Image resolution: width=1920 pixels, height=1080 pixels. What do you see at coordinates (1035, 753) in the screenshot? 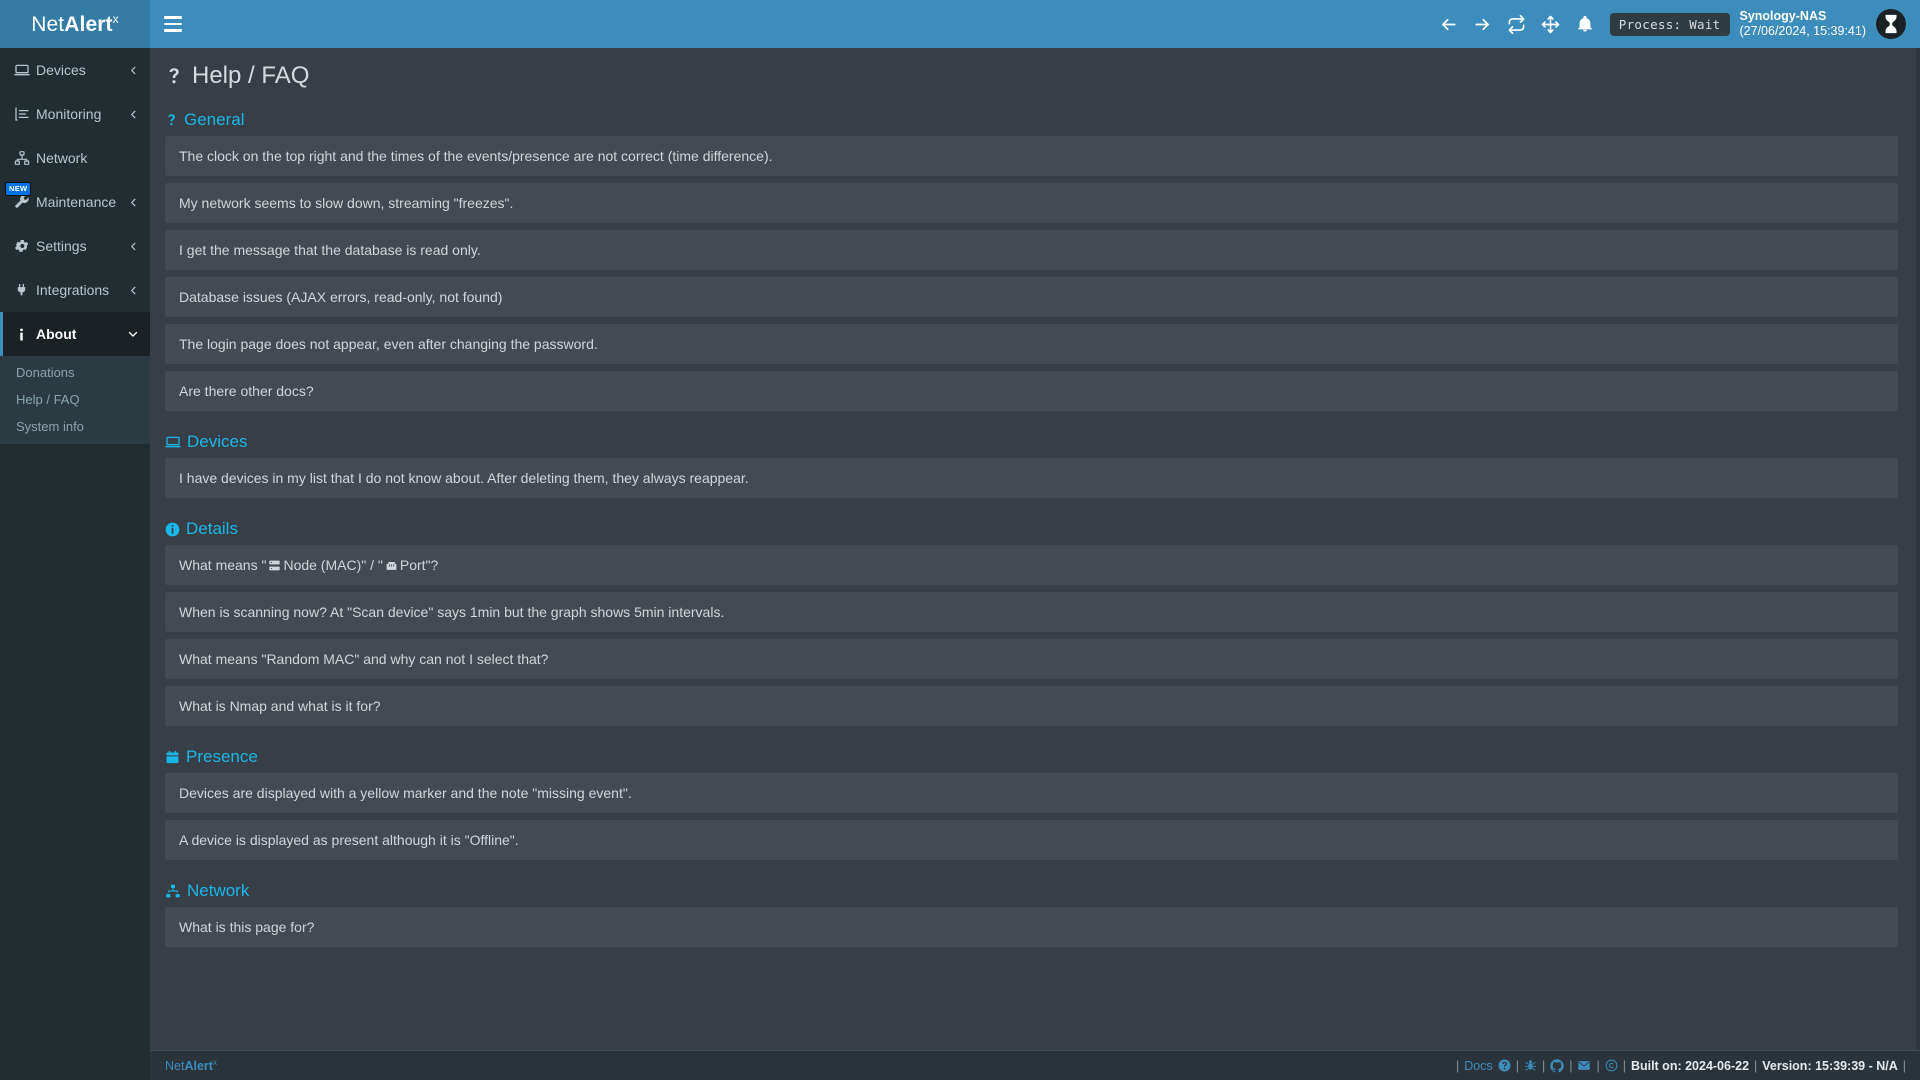
I see `section-heading: Presence` at bounding box center [1035, 753].